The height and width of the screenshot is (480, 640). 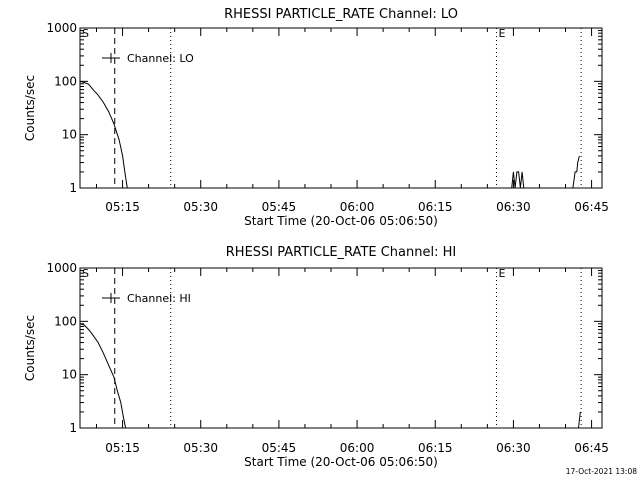 I want to click on chart-title: RHESSI PARTICLE_RATE Channel: LO, so click(x=341, y=14).